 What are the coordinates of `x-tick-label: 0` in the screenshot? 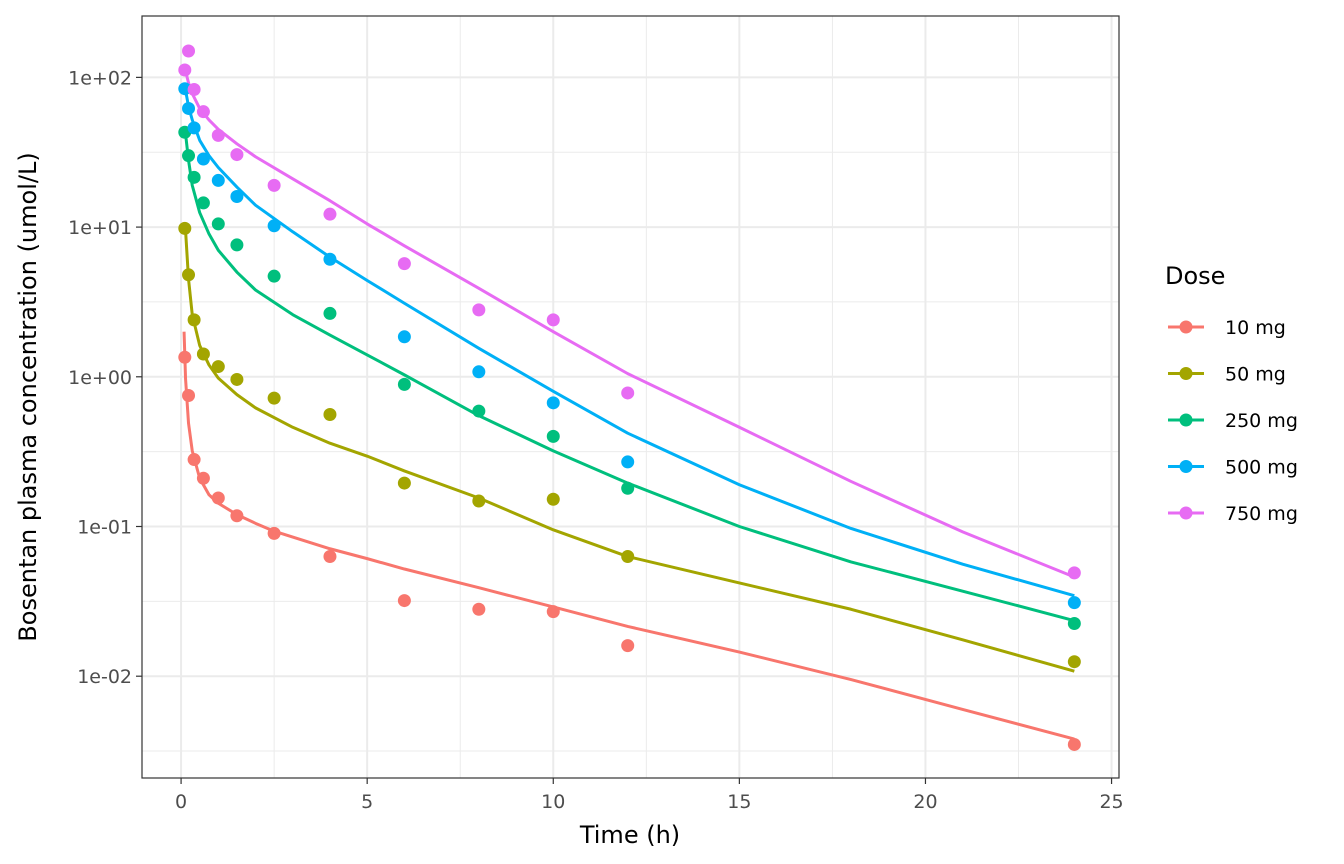 It's located at (181, 802).